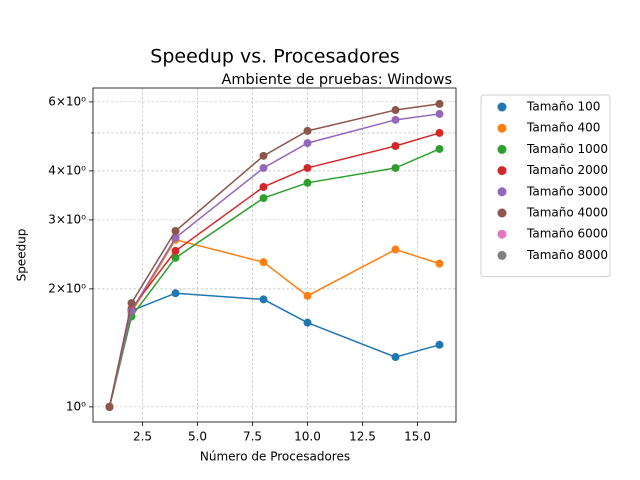 Image resolution: width=640 pixels, height=480 pixels. Describe the element at coordinates (567, 255) in the screenshot. I see `legend-label: Tamaño 8000` at that location.